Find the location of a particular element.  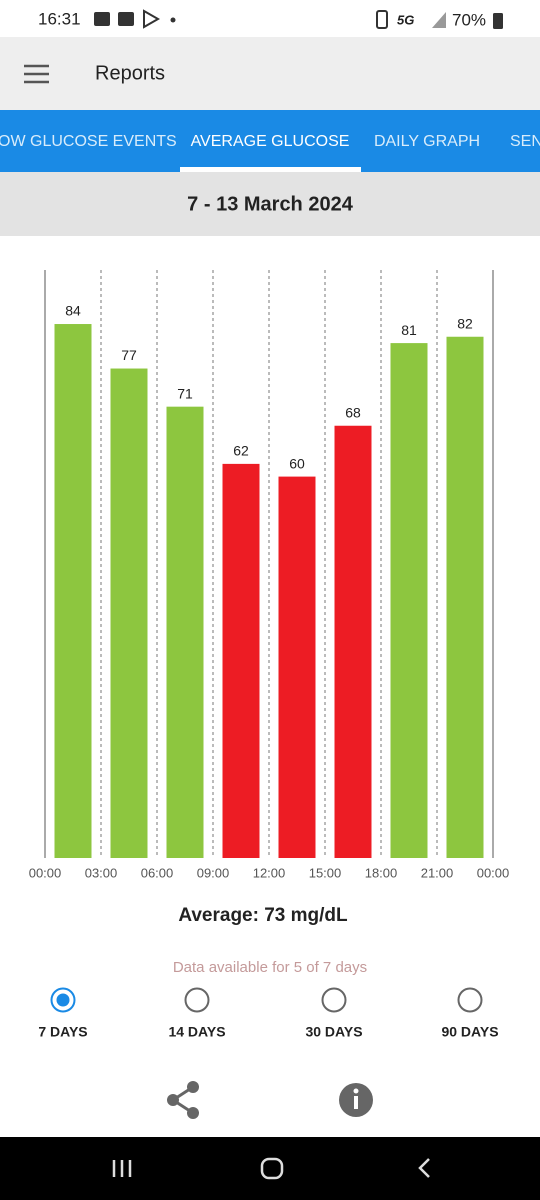

notification-dot is located at coordinates (173, 20).